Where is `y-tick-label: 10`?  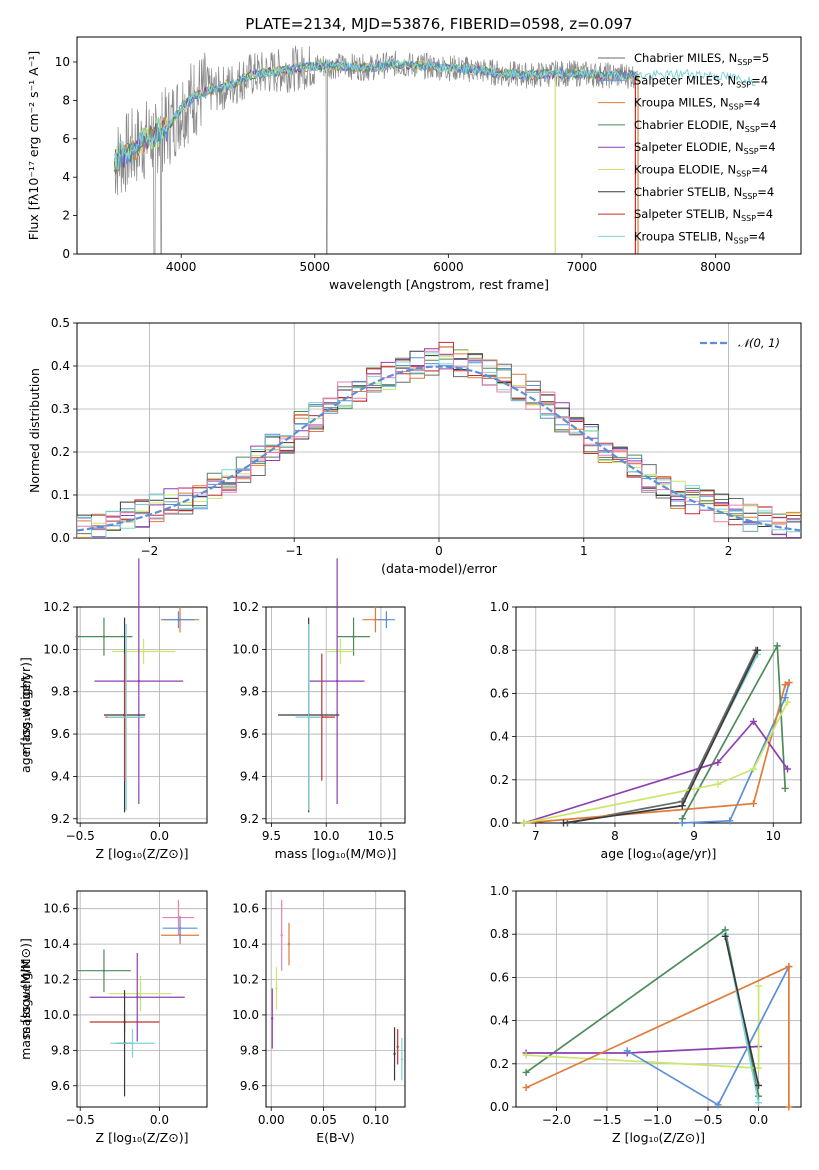 y-tick-label: 10 is located at coordinates (62, 62).